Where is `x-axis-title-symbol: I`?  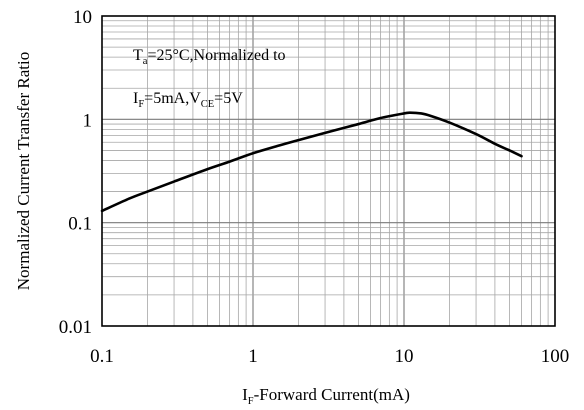
x-axis-title-symbol: I is located at coordinates (245, 394).